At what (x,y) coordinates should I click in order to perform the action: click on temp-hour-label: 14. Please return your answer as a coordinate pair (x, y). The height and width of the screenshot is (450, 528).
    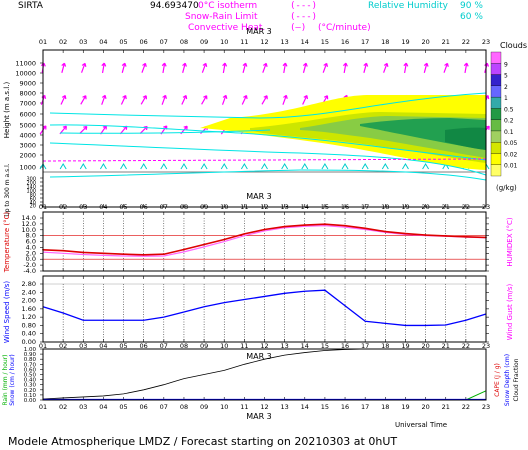
    Looking at the image, I should click on (305, 207).